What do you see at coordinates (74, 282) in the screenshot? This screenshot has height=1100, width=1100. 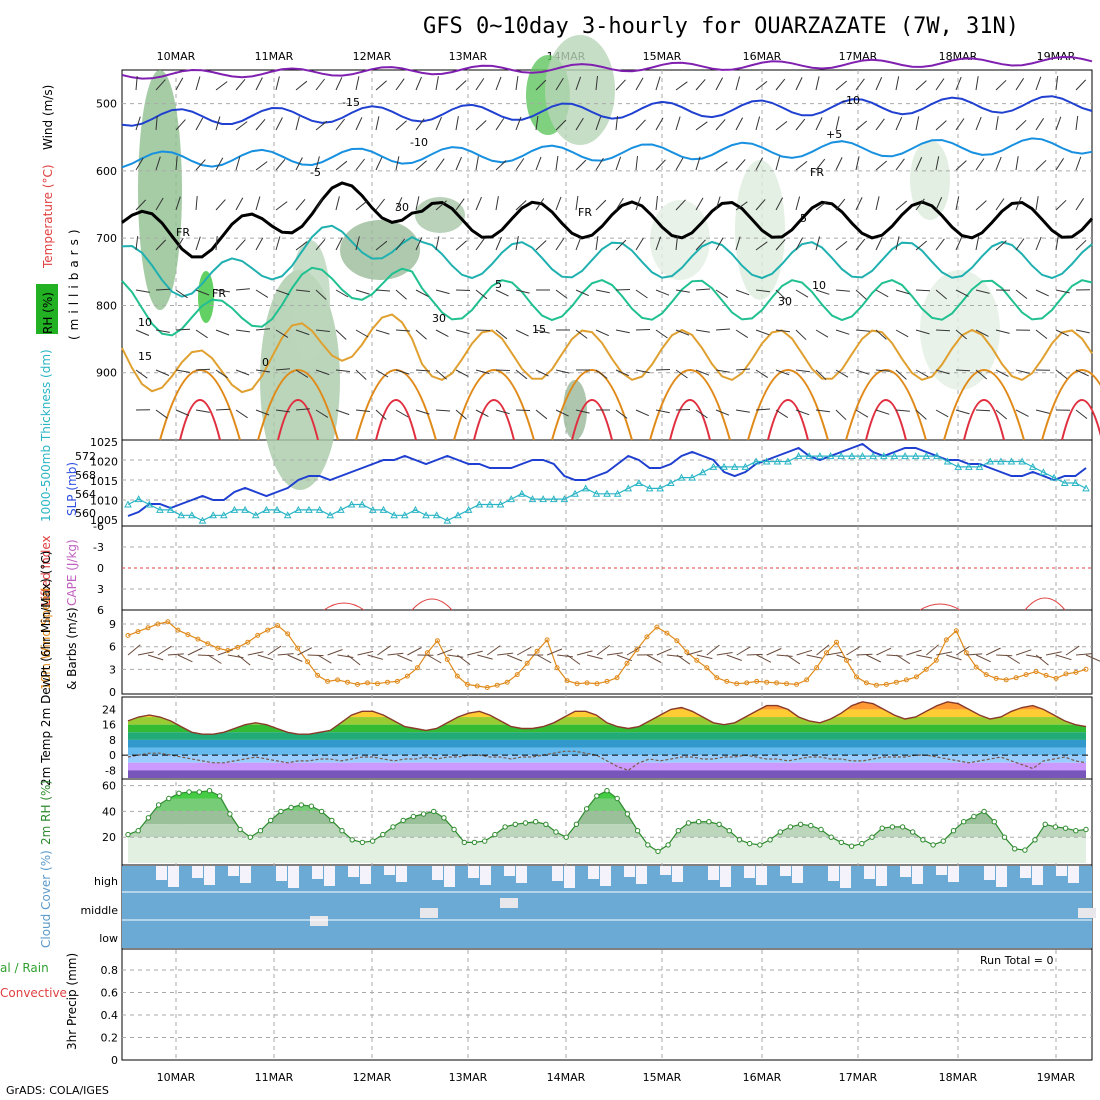 I see `millibars-label: (millibars)` at bounding box center [74, 282].